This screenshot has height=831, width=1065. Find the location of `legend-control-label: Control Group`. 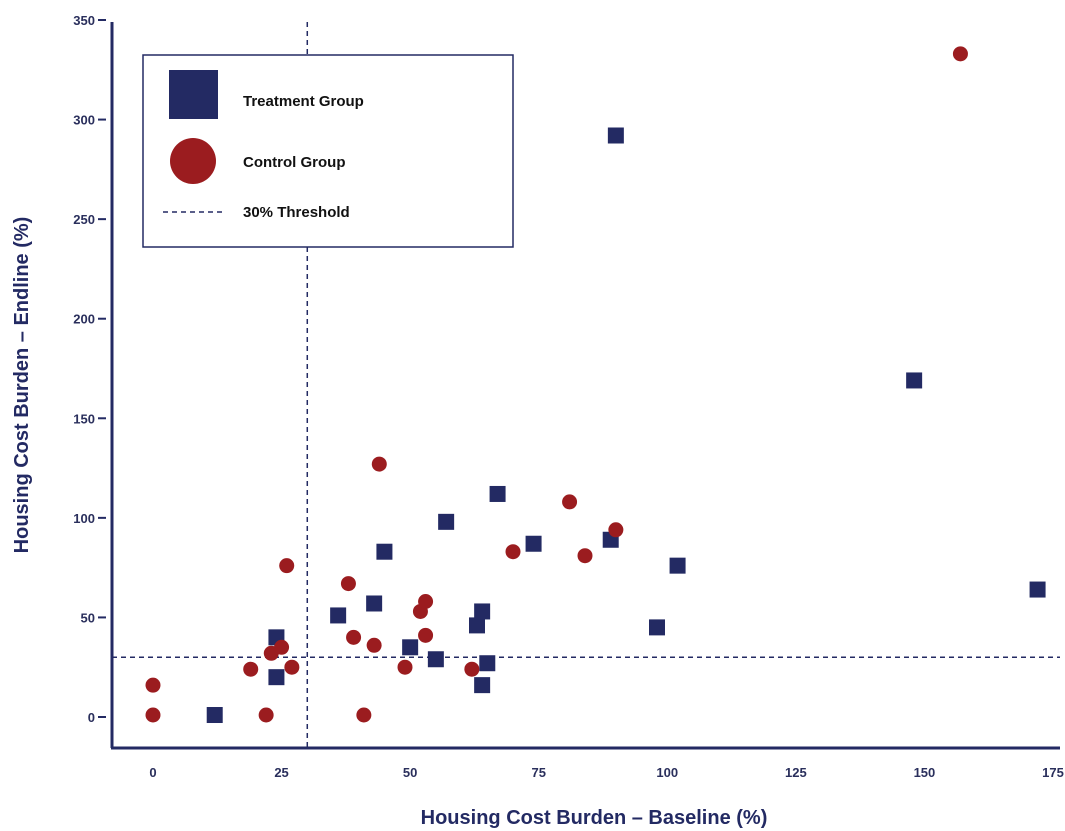

legend-control-label: Control Group is located at coordinates (294, 162).